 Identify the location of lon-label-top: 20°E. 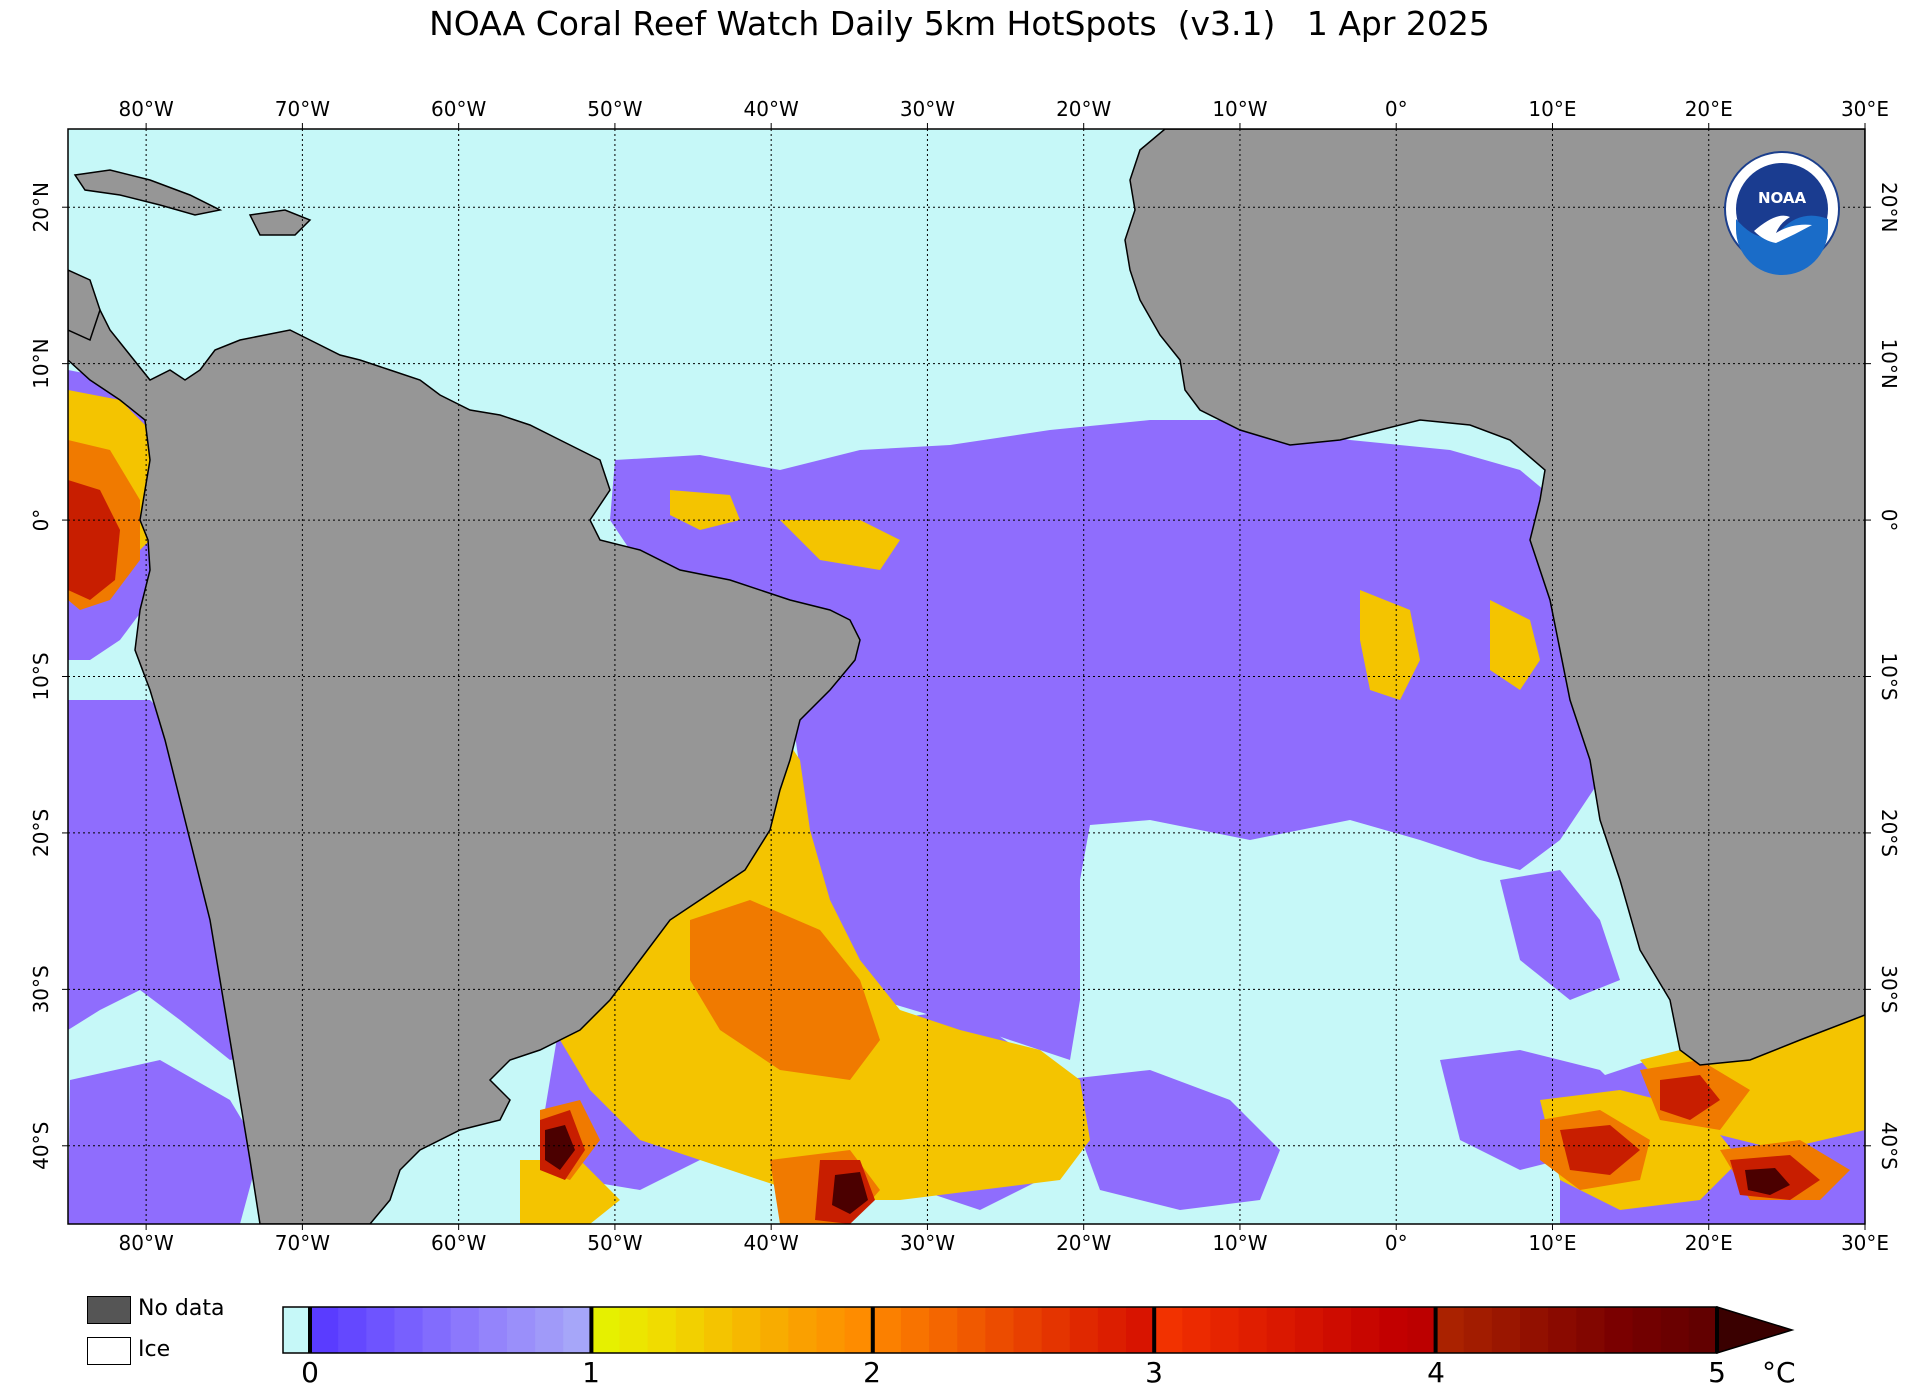
(1709, 109).